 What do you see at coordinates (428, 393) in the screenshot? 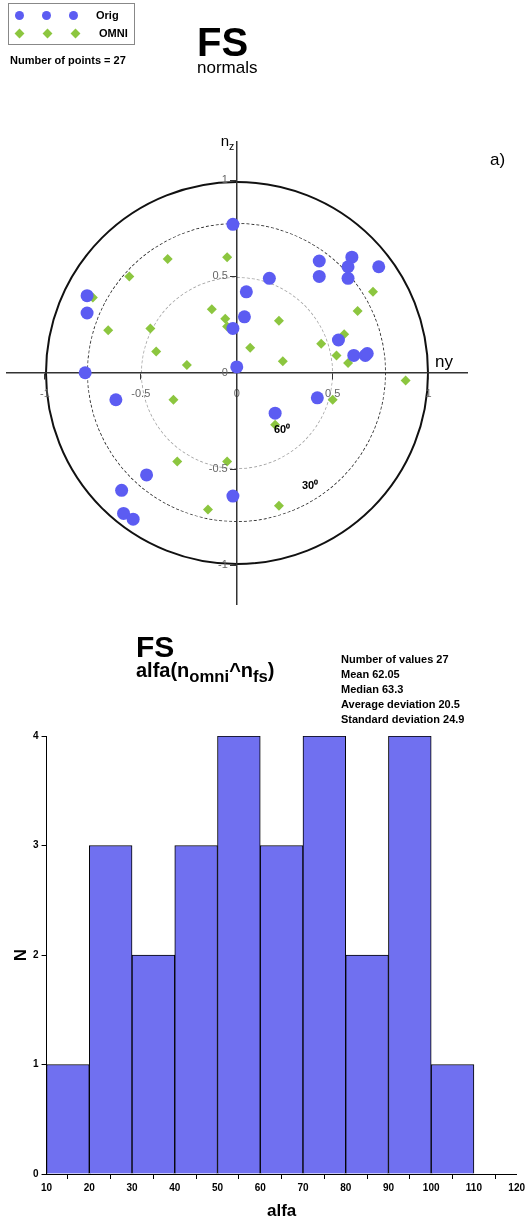
I see `x-tick-label: 1` at bounding box center [428, 393].